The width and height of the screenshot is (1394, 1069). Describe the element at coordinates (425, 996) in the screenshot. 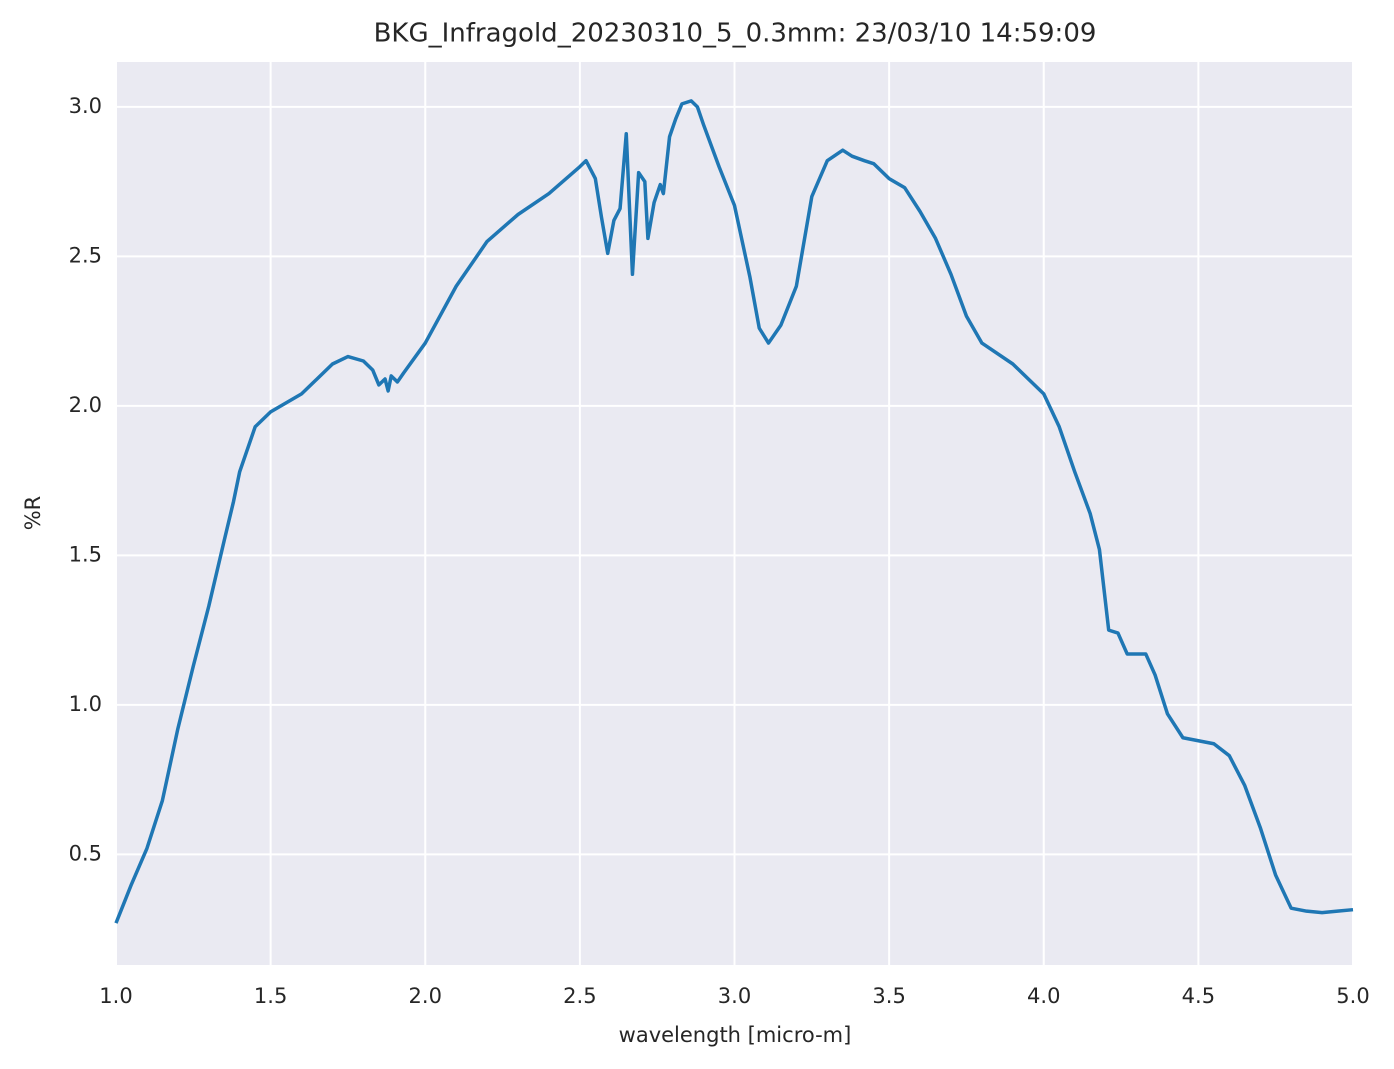

I see `x-tick-label: 2.0` at that location.